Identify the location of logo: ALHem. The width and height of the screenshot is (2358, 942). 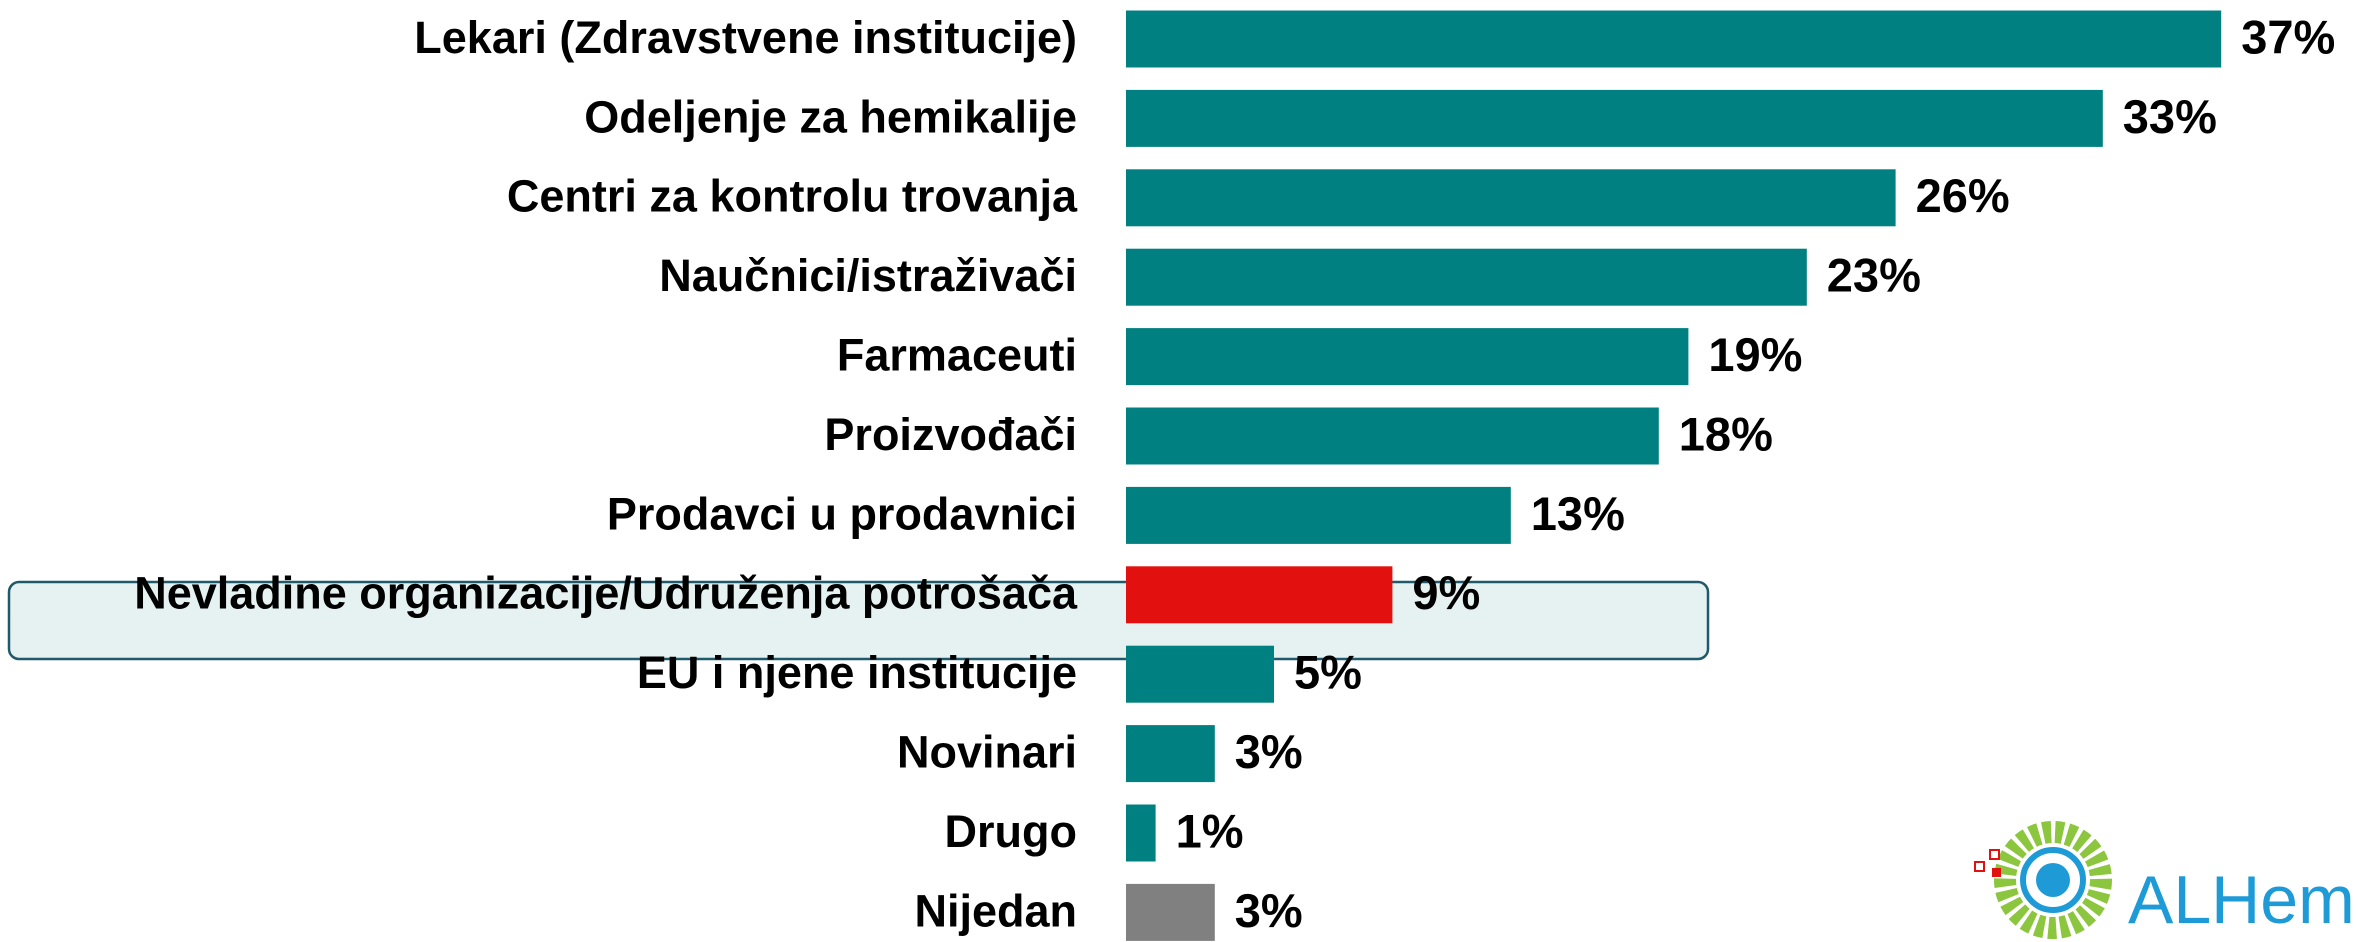
(2164, 880).